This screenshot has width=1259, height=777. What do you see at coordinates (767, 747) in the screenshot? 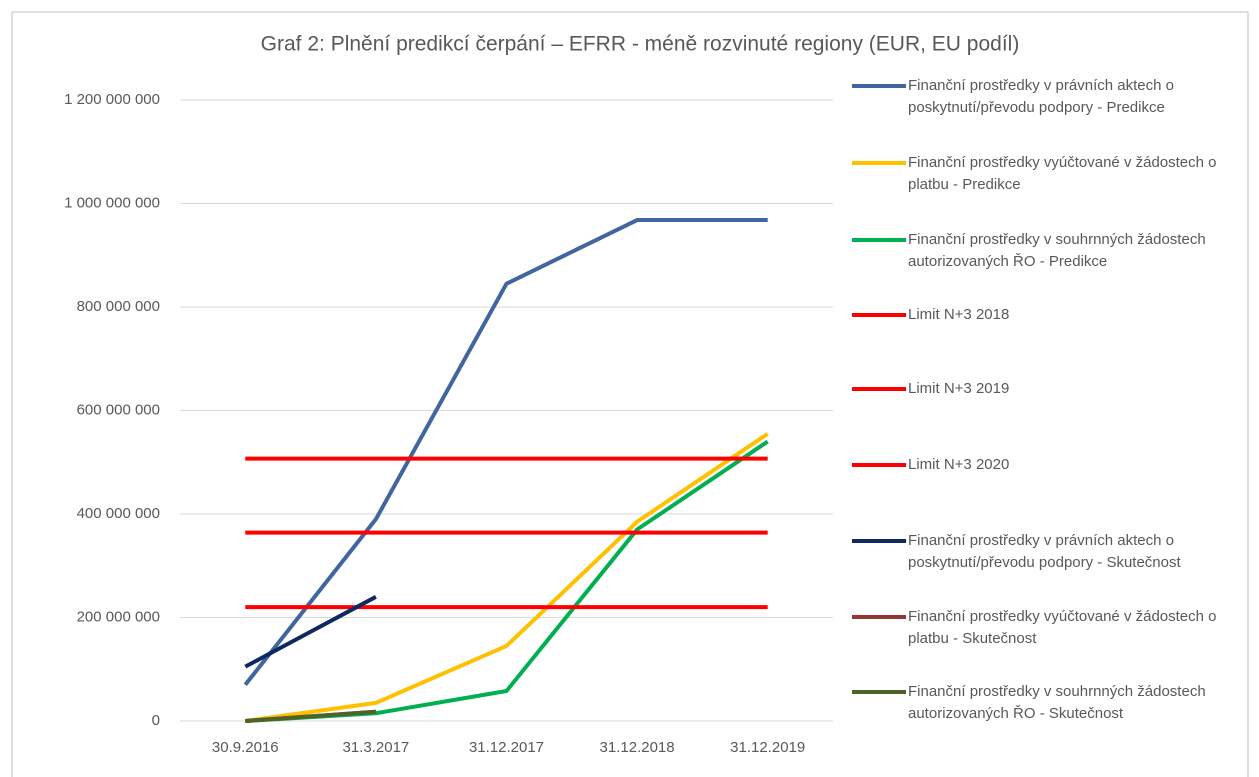
I see `x-tick-label: 31.12.2019` at bounding box center [767, 747].